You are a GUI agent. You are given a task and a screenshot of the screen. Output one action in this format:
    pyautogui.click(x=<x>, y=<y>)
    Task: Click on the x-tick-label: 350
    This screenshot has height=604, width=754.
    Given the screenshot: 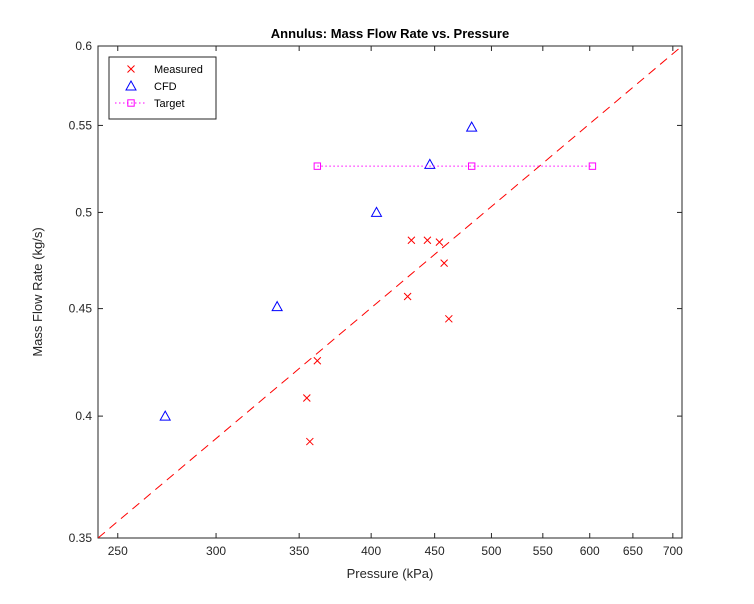 What is the action you would take?
    pyautogui.click(x=299, y=551)
    